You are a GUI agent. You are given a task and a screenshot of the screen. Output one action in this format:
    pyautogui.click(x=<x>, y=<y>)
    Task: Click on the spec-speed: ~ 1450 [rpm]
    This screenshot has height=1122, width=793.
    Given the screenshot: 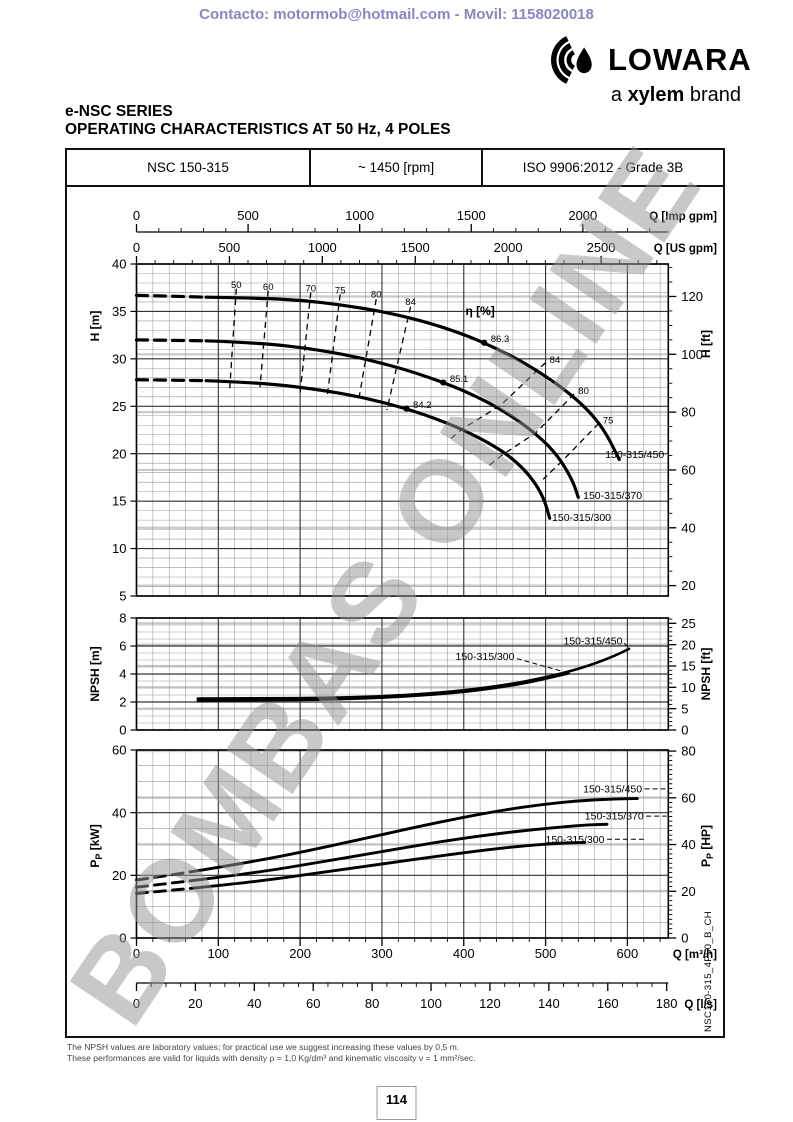 What is the action you would take?
    pyautogui.click(x=397, y=167)
    